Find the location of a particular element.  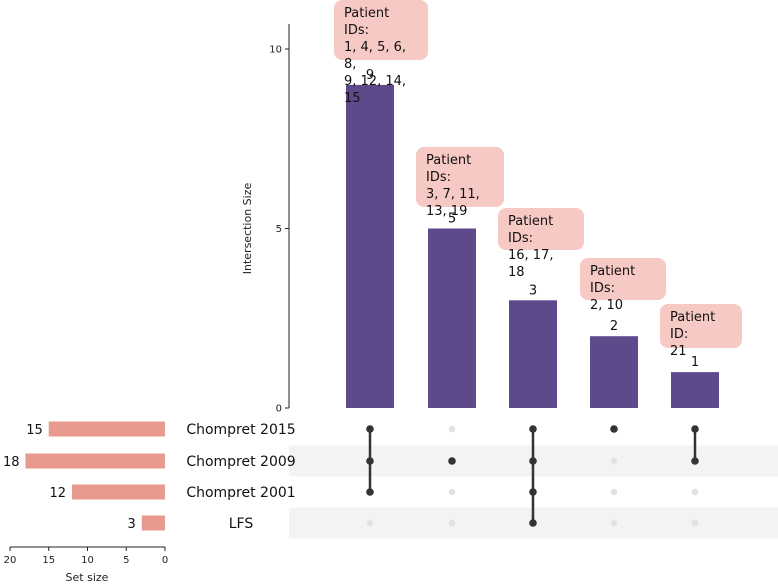

set-size-label: 15 is located at coordinates (34, 430).